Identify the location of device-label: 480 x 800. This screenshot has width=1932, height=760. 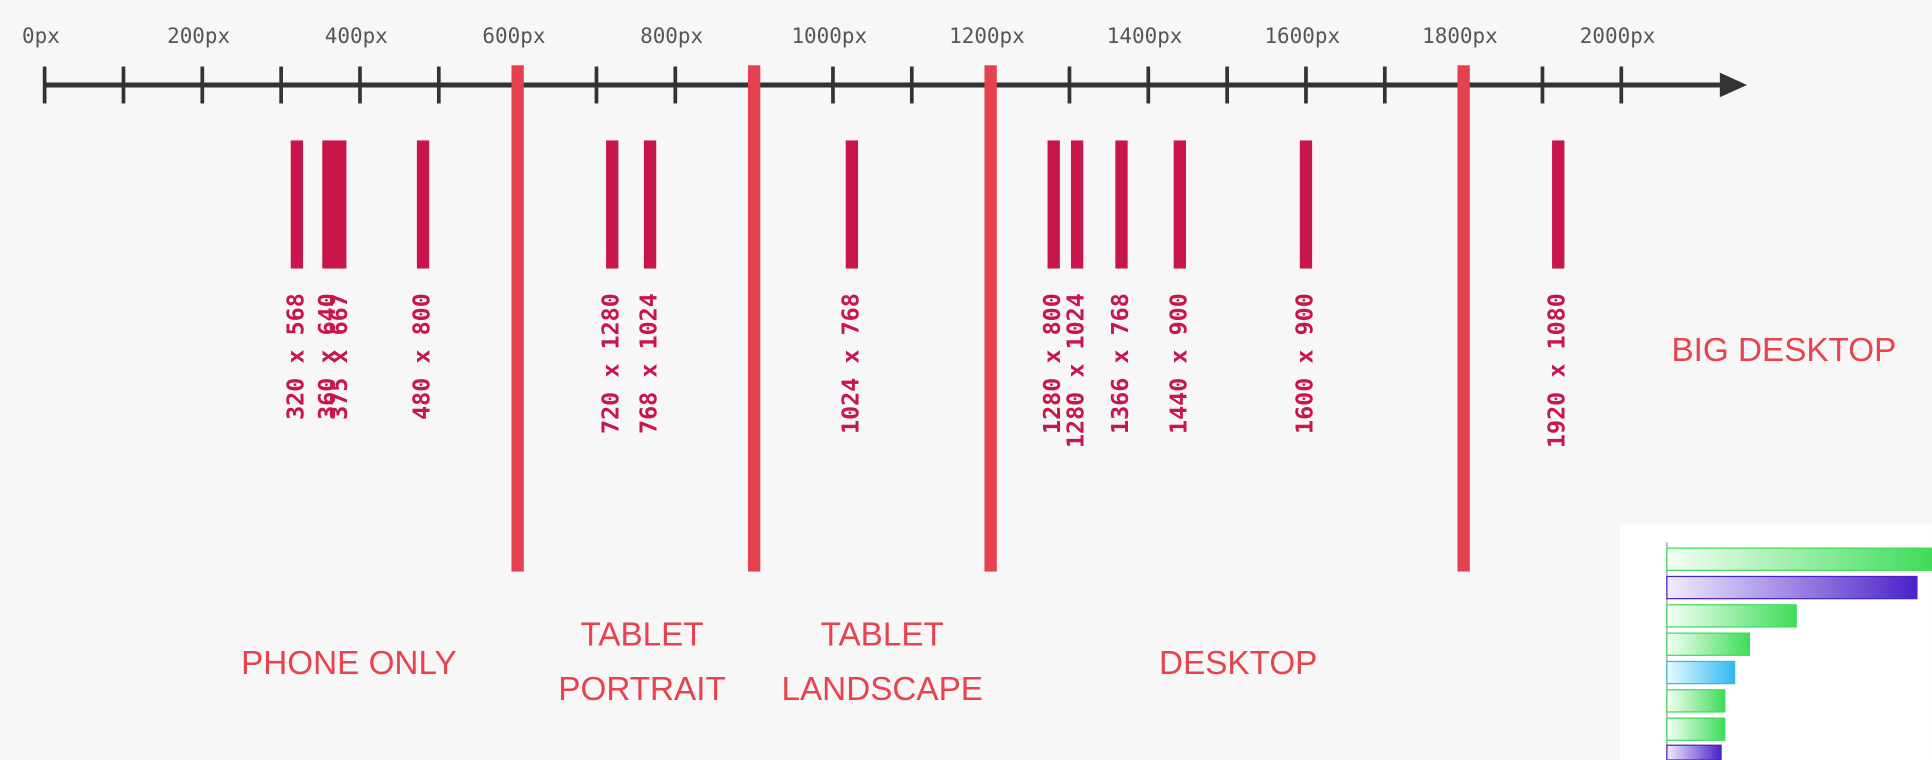
(422, 356).